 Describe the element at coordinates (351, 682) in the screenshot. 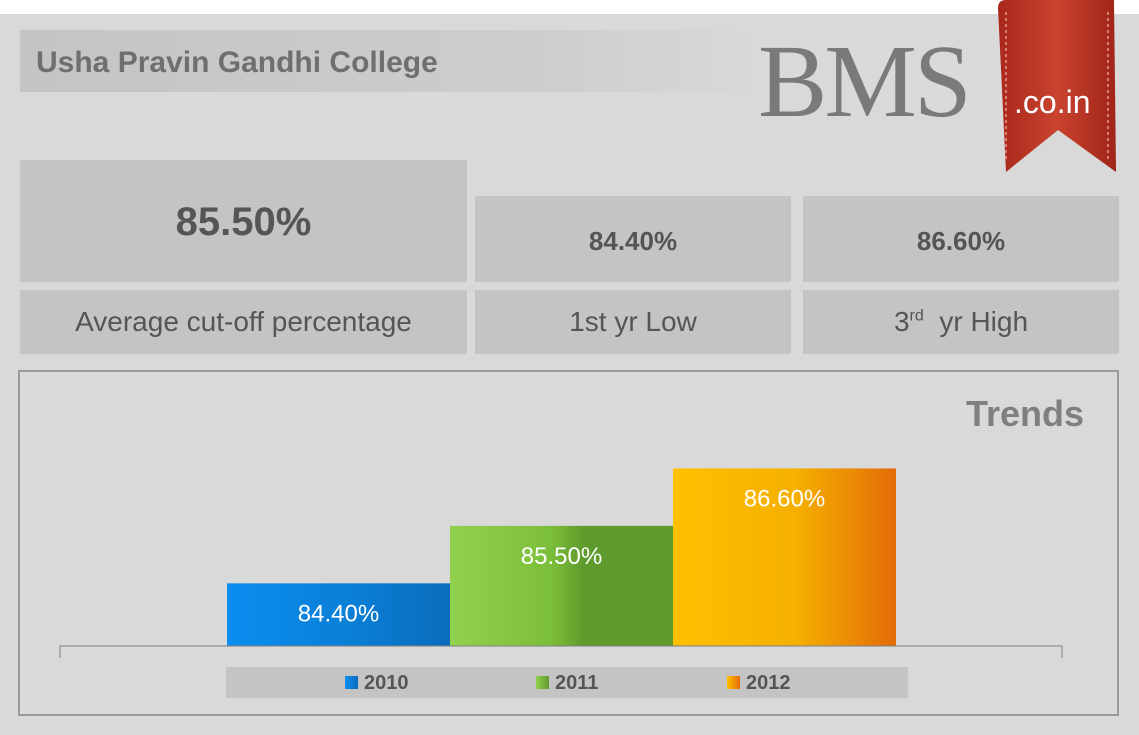

I see `legend-swatch-2010` at that location.